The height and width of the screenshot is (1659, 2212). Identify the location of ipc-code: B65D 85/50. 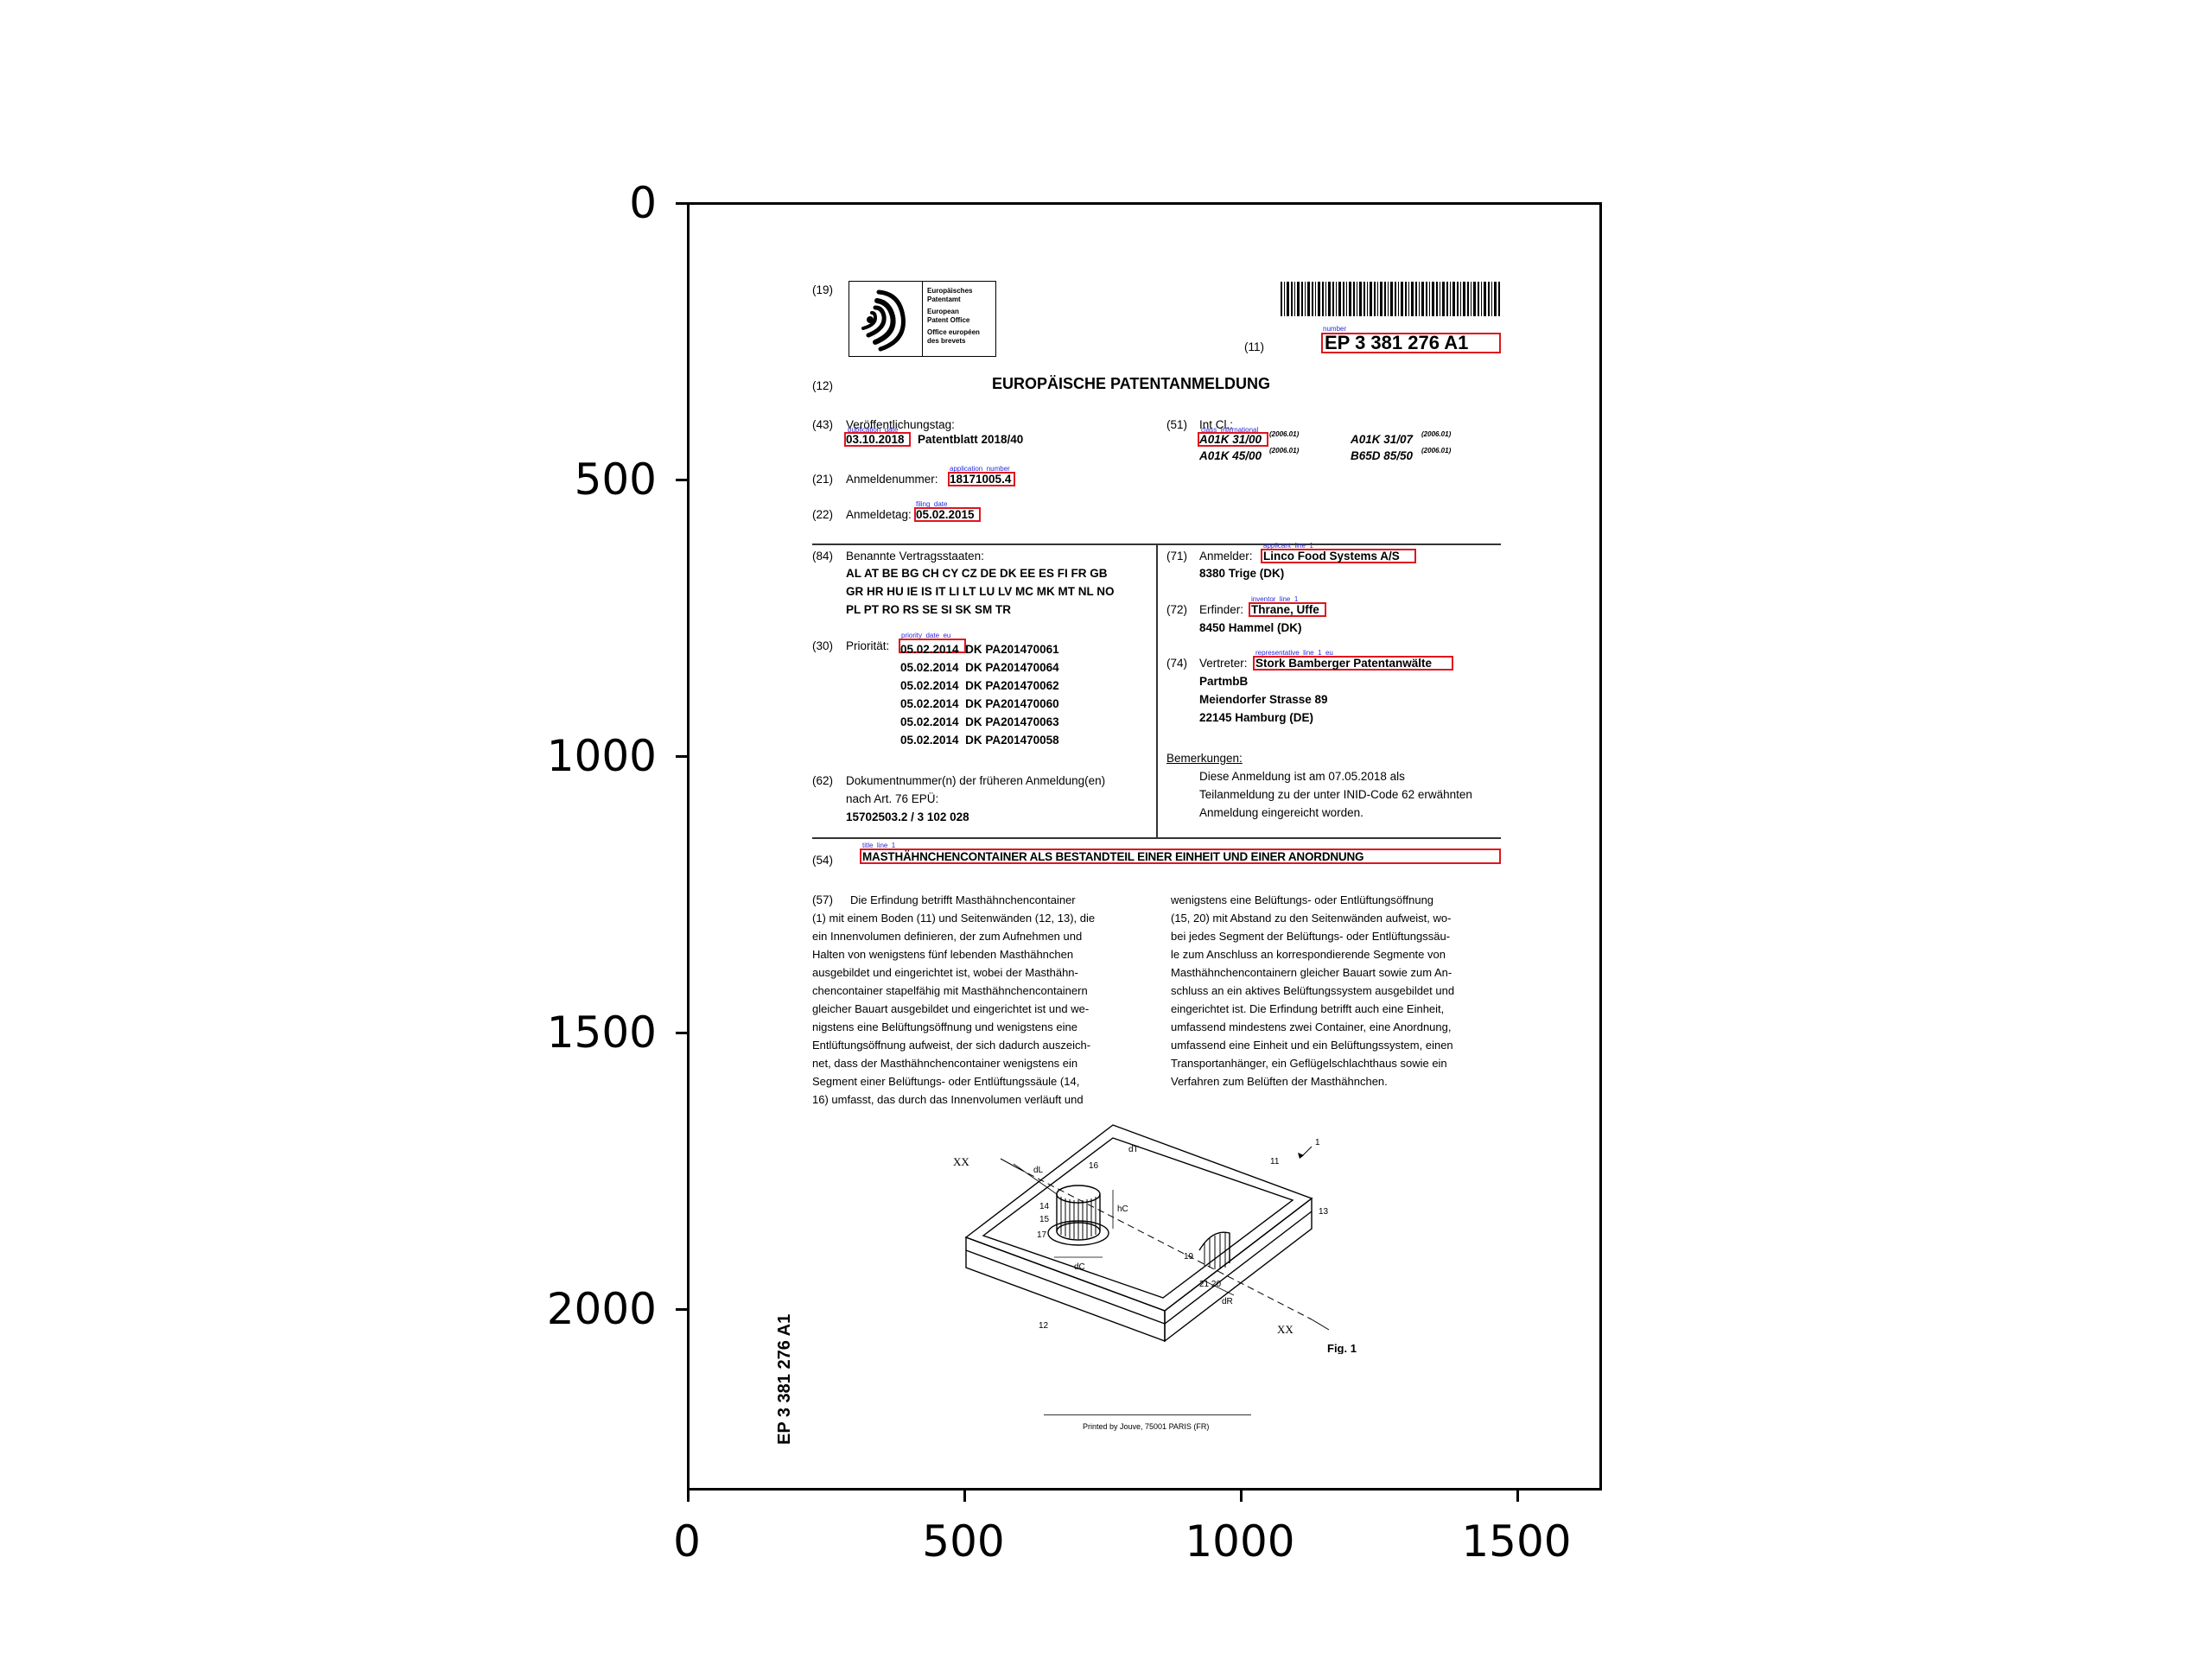
(1382, 456).